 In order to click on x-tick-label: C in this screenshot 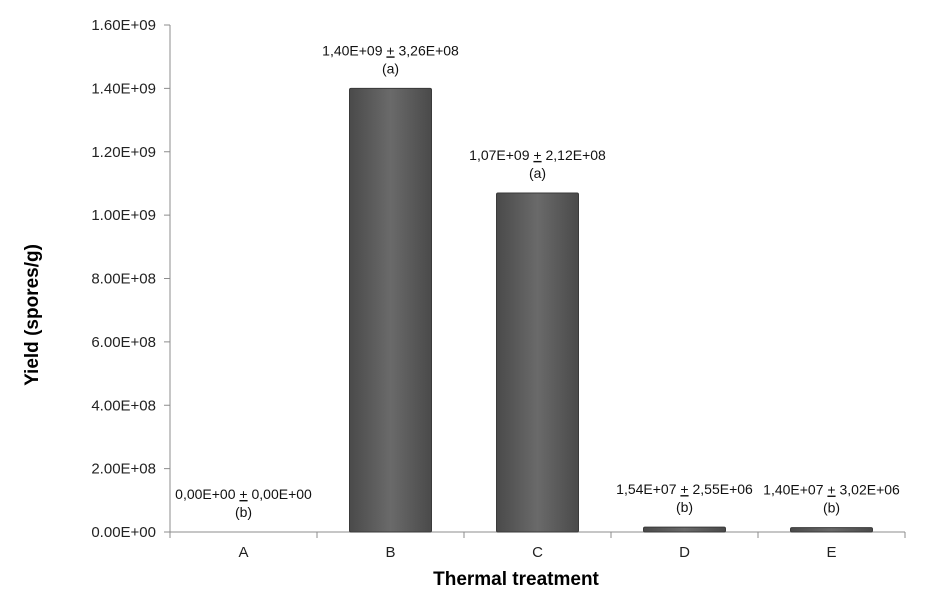, I will do `click(537, 552)`.